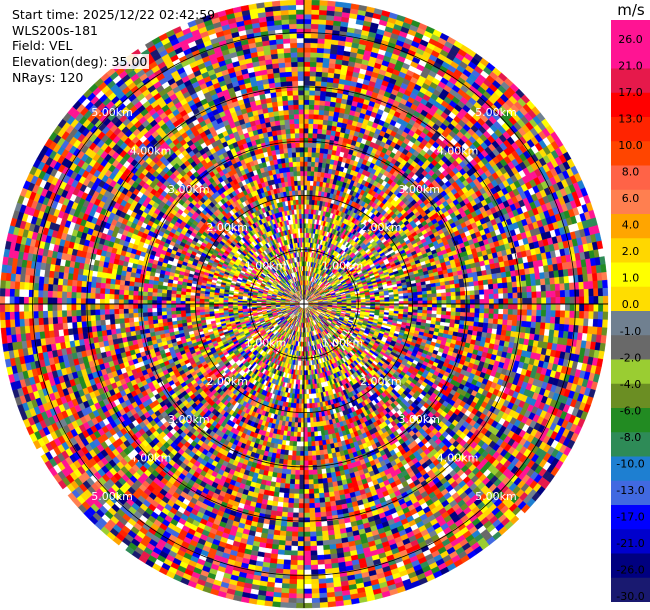  Describe the element at coordinates (630, 490) in the screenshot. I see `colorbar-tick-label: -13.0` at that location.